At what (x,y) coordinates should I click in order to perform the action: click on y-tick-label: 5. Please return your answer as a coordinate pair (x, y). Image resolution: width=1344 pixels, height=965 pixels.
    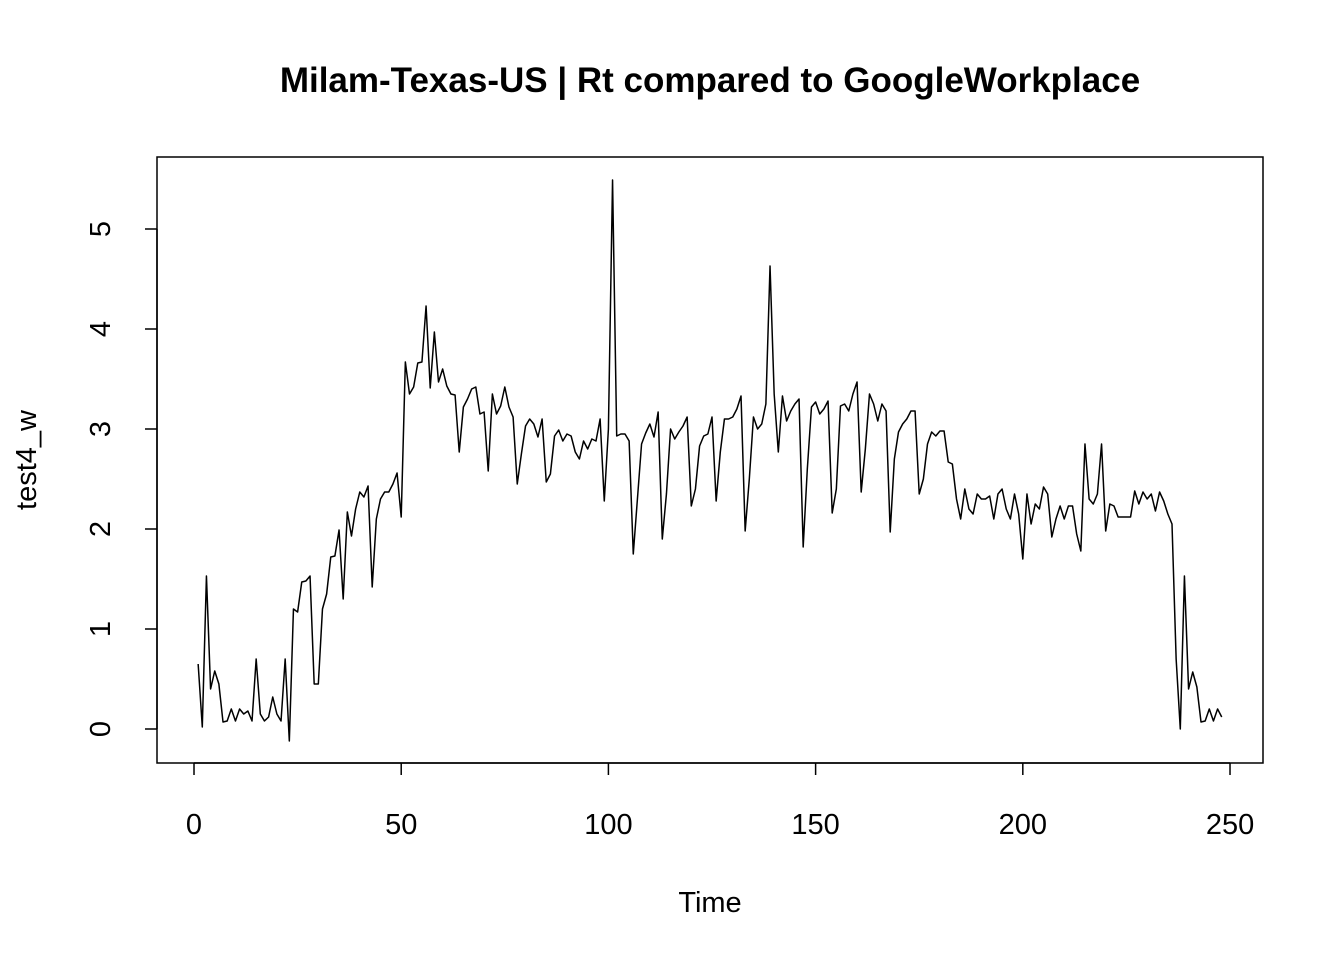
    Looking at the image, I should click on (101, 229).